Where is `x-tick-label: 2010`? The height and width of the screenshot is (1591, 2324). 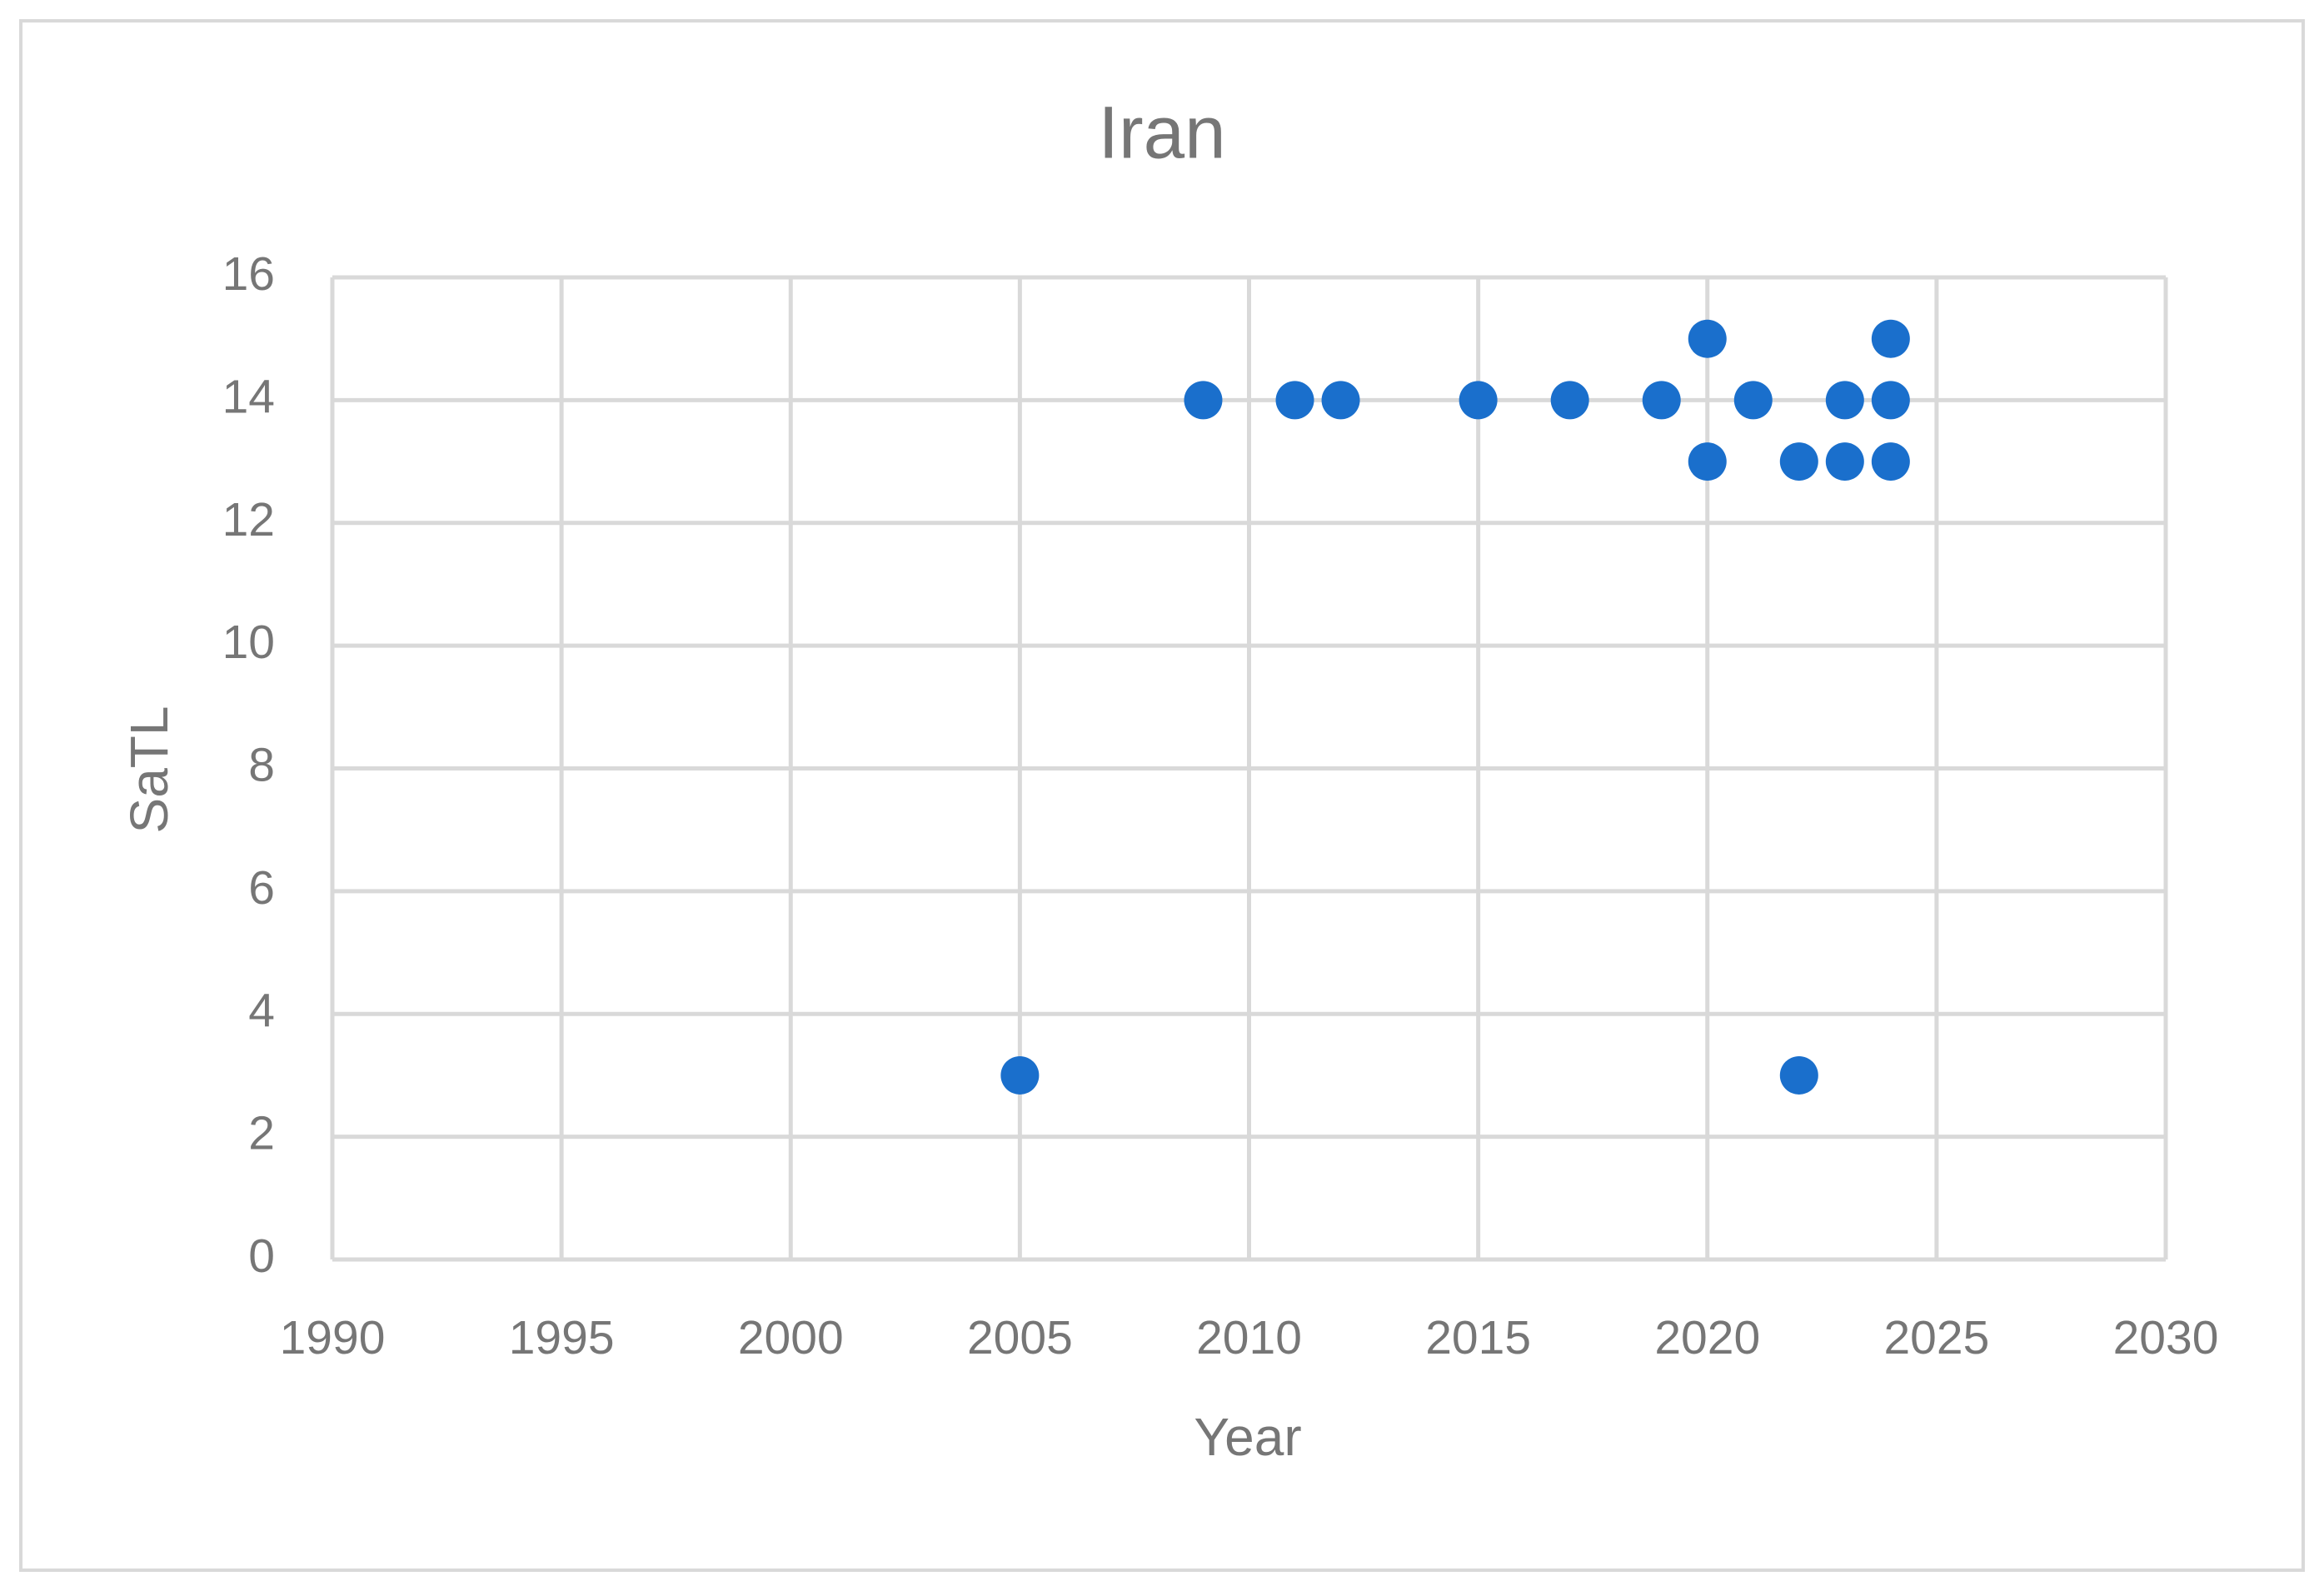 x-tick-label: 2010 is located at coordinates (1249, 1337).